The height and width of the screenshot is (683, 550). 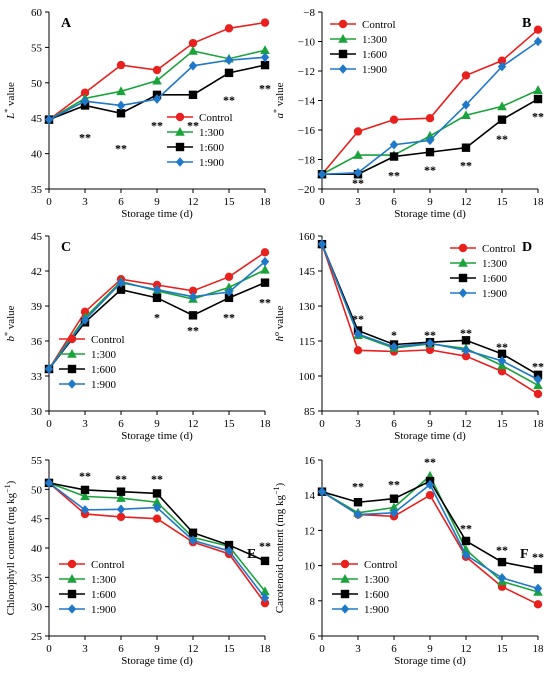 What do you see at coordinates (121, 202) in the screenshot?
I see `x-tick-label: 6` at bounding box center [121, 202].